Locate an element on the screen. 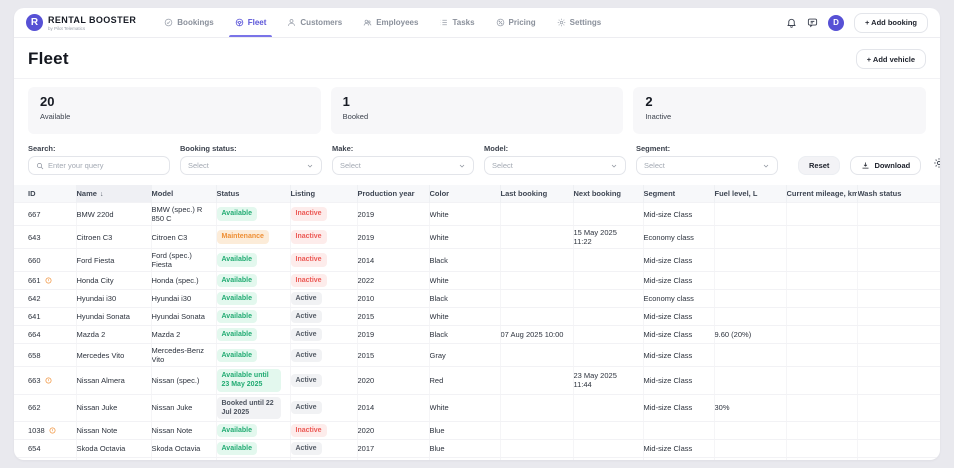 The height and width of the screenshot is (468, 954). nav-item-bookings: Bookings is located at coordinates (189, 22).